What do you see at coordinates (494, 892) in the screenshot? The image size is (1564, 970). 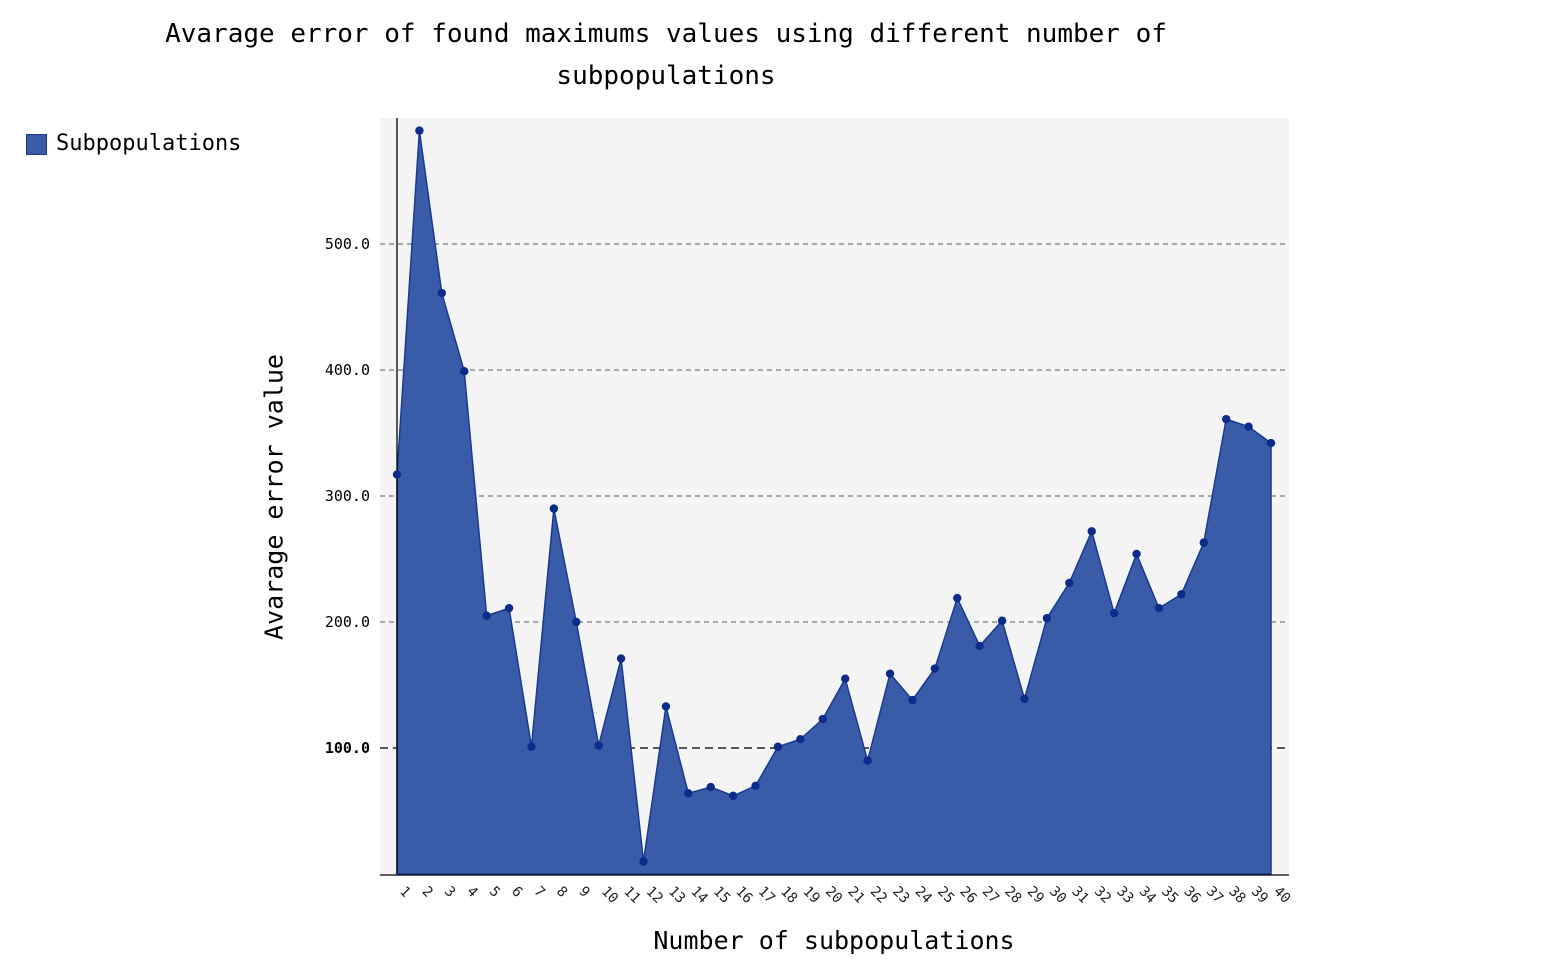 I see `x-tick-label-5: 5` at bounding box center [494, 892].